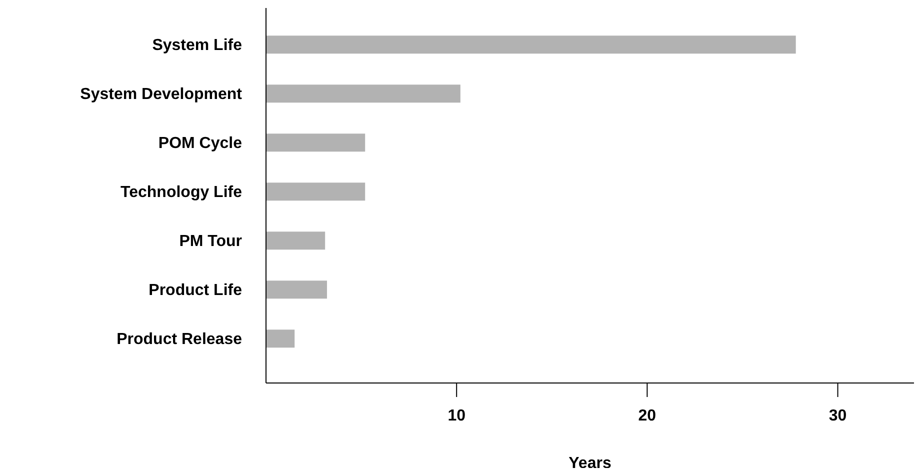 The image size is (922, 476). What do you see at coordinates (837, 415) in the screenshot?
I see `x-tick-label: 30` at bounding box center [837, 415].